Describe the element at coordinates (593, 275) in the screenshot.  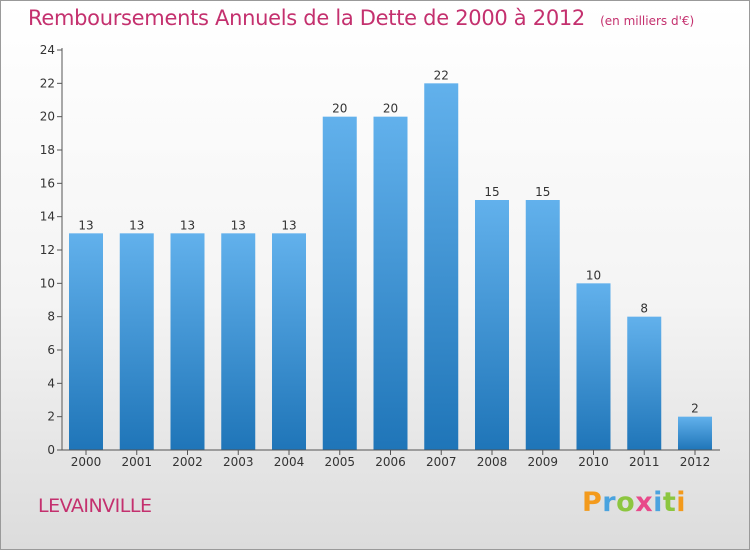
I see `value-label: 10` at that location.